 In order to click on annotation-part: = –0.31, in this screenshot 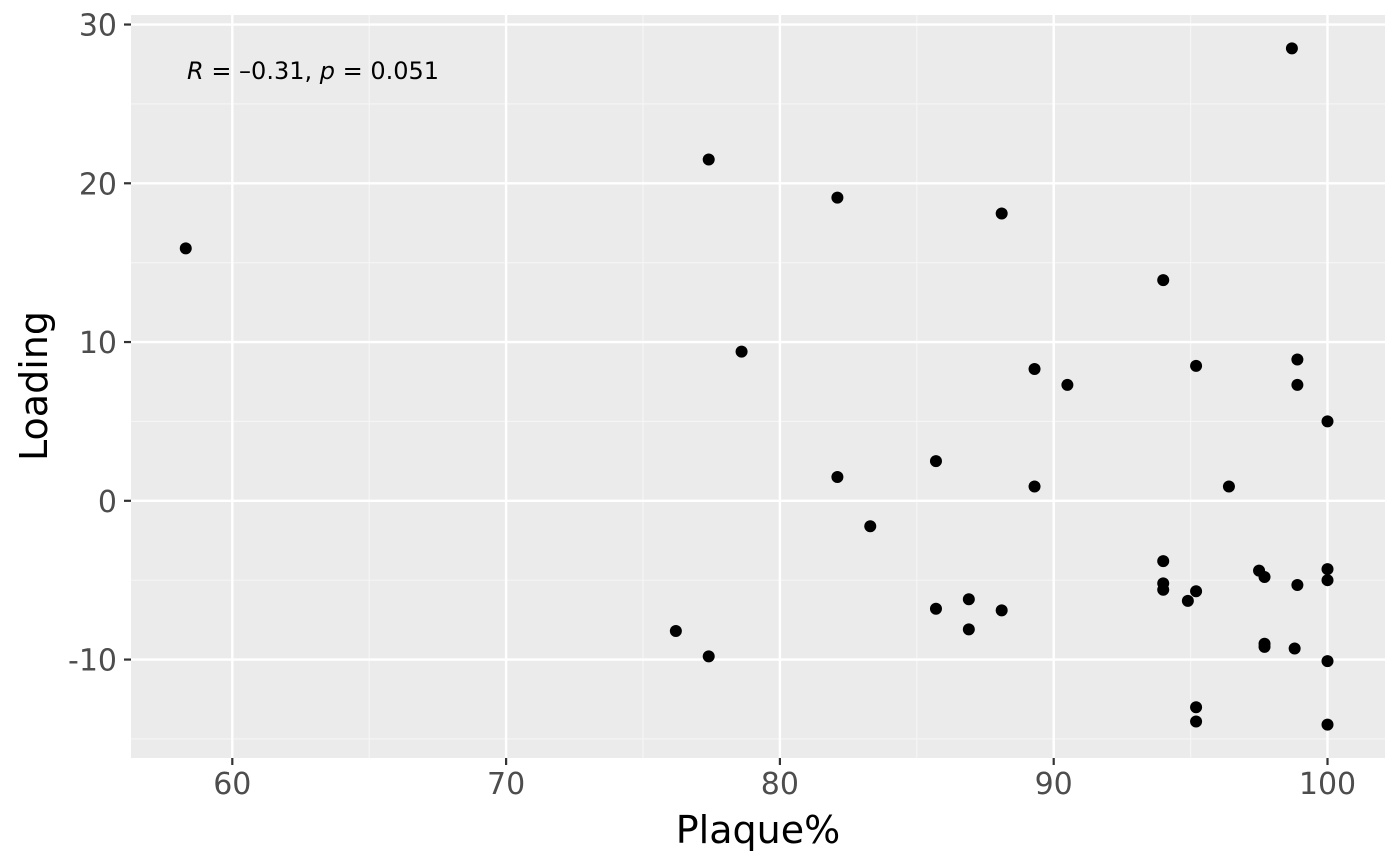, I will do `click(262, 71)`.